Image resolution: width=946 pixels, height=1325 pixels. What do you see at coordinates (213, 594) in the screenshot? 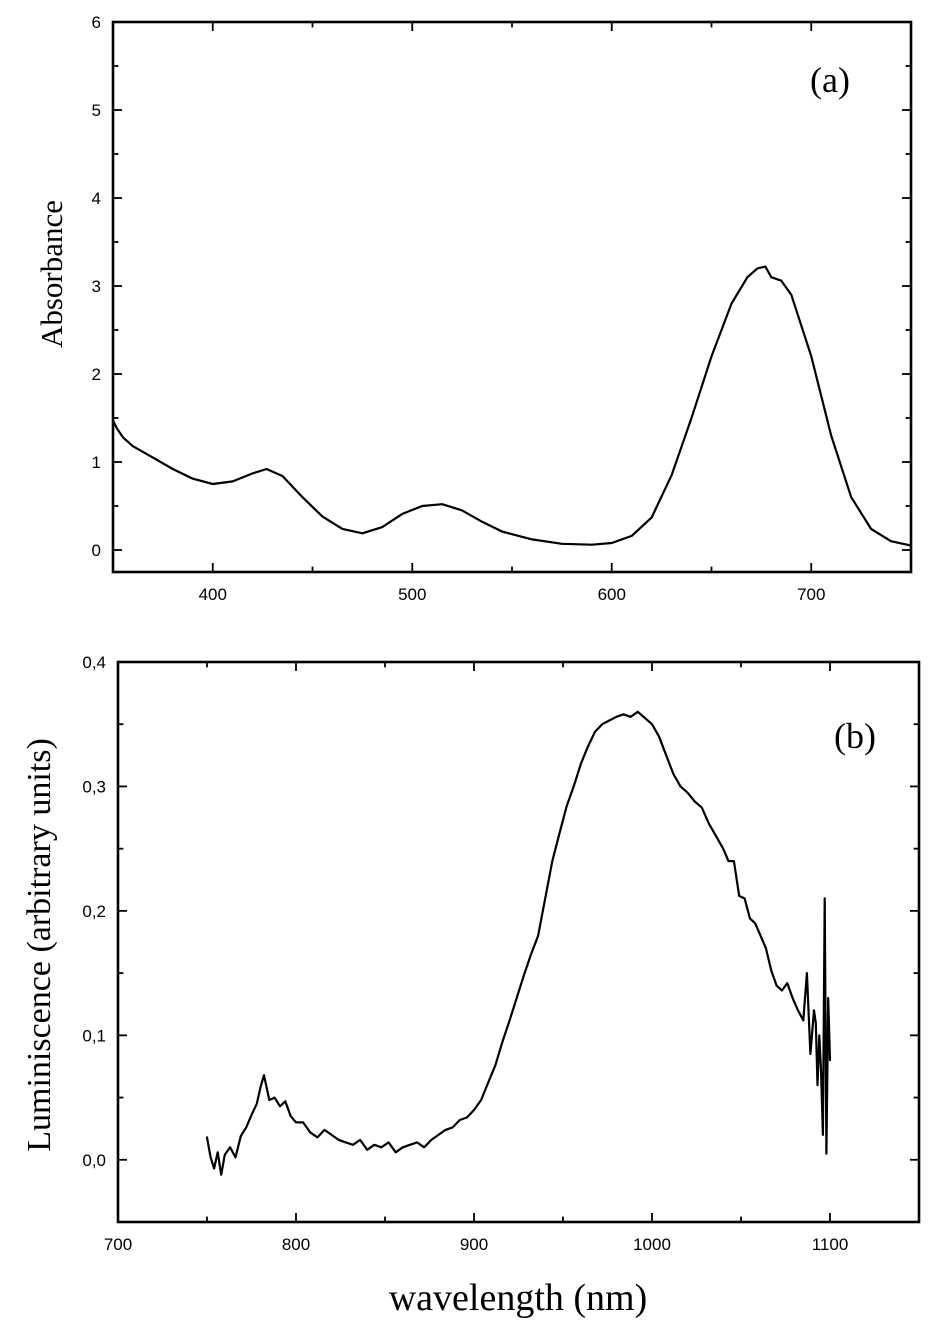
I see `panel-a-x-tick-label: 400` at bounding box center [213, 594].